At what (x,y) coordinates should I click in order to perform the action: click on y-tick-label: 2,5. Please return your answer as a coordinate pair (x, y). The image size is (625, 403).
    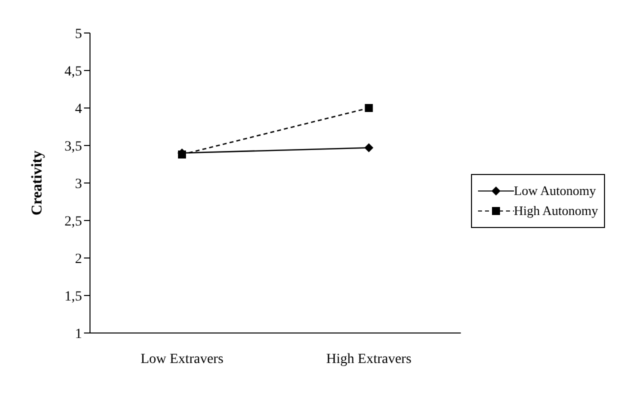
    Looking at the image, I should click on (73, 222).